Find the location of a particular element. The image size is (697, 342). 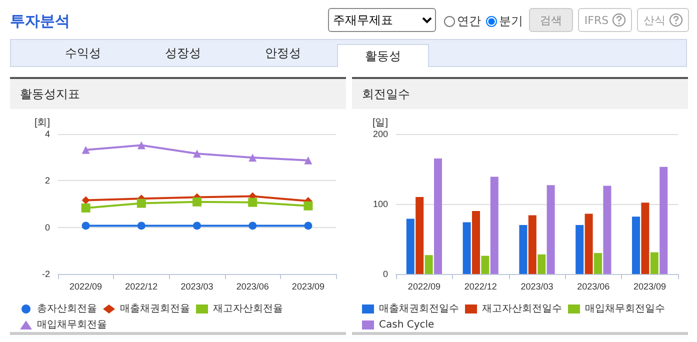

text: 활동성 is located at coordinates (383, 55).